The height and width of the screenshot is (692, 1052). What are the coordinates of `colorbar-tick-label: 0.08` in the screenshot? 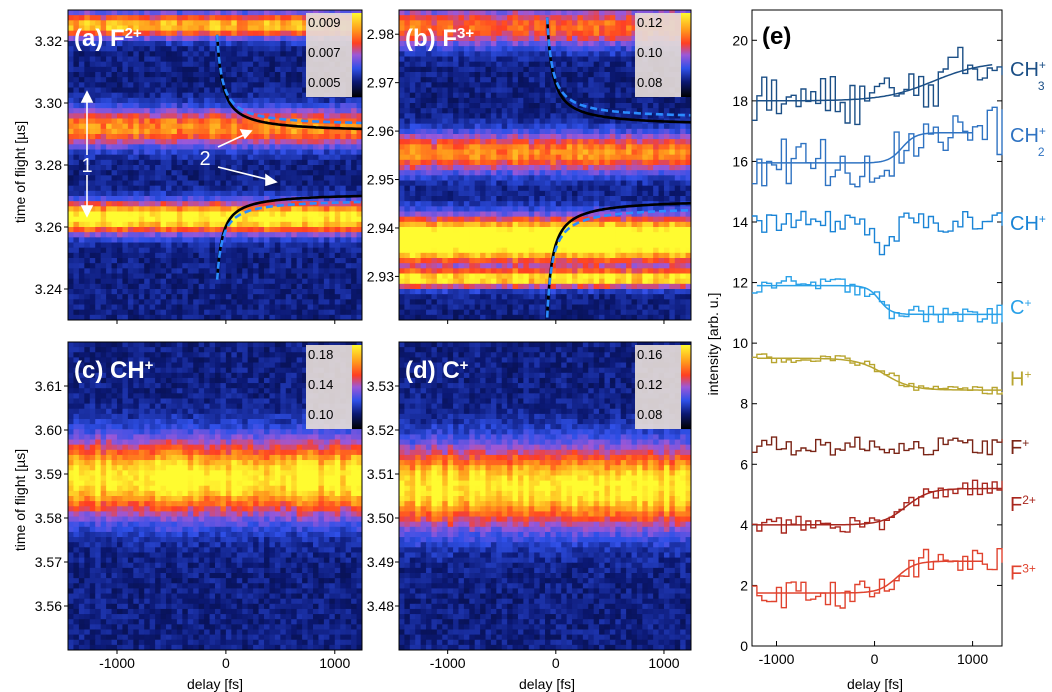 It's located at (649, 82).